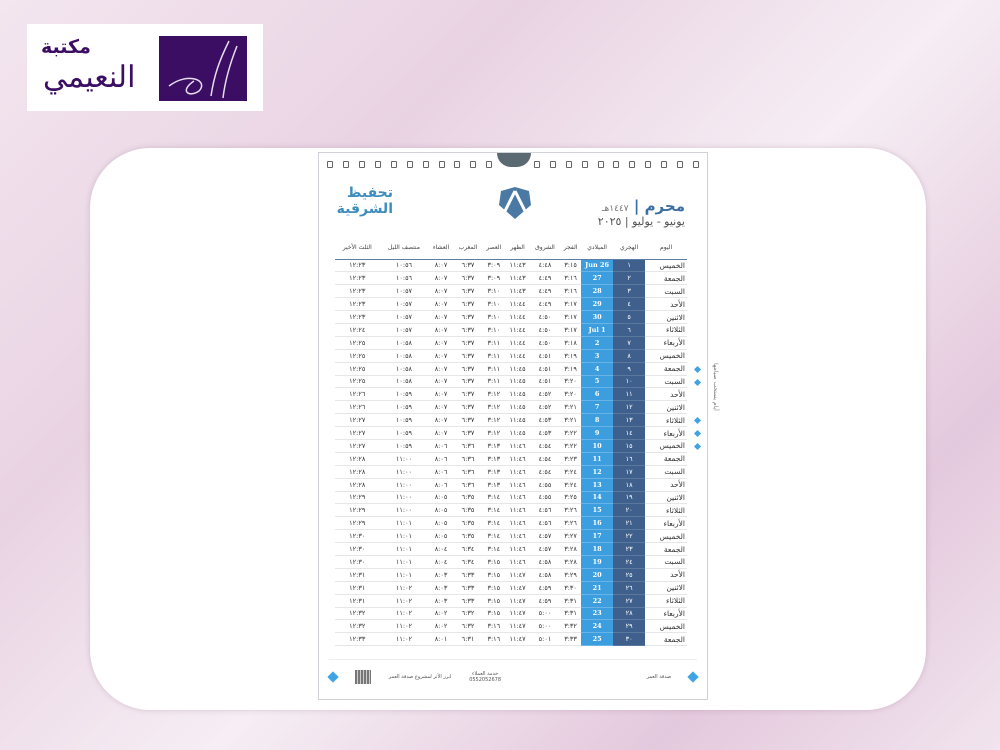 The image size is (1000, 750). What do you see at coordinates (597, 291) in the screenshot?
I see `table-cell: 28` at bounding box center [597, 291].